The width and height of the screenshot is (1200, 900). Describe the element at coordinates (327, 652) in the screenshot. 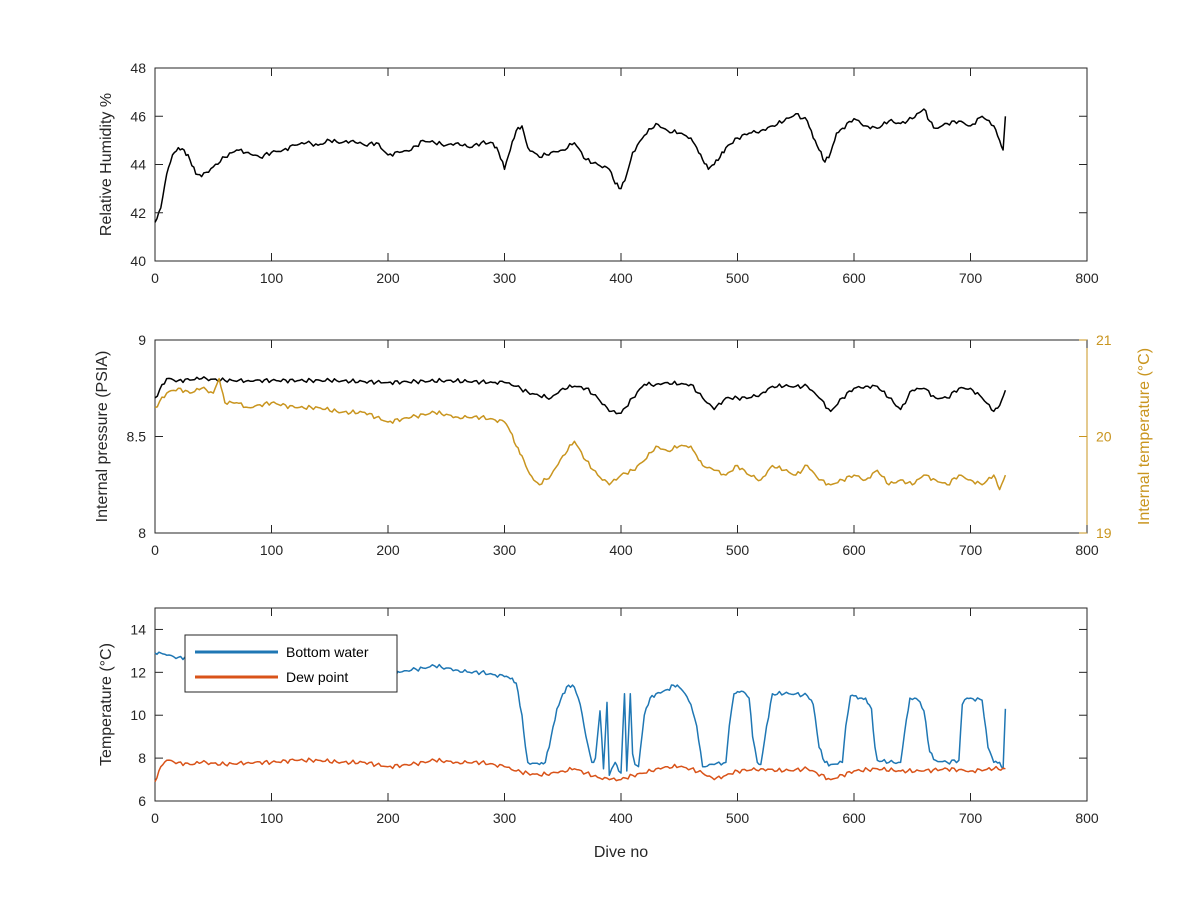

I see `legend-label-bottom-water: Bottom water` at that location.